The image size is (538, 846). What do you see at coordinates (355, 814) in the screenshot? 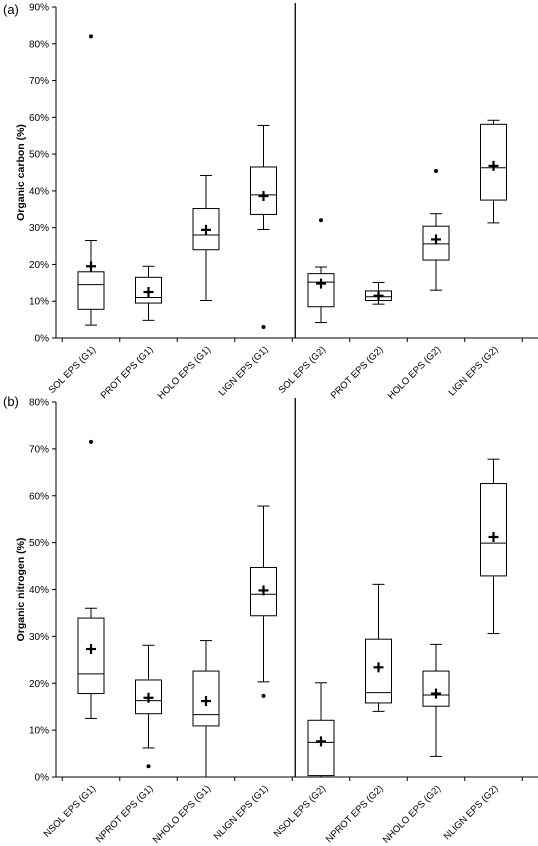
I see `x-category-label: NPROT EPS (G2)` at bounding box center [355, 814].